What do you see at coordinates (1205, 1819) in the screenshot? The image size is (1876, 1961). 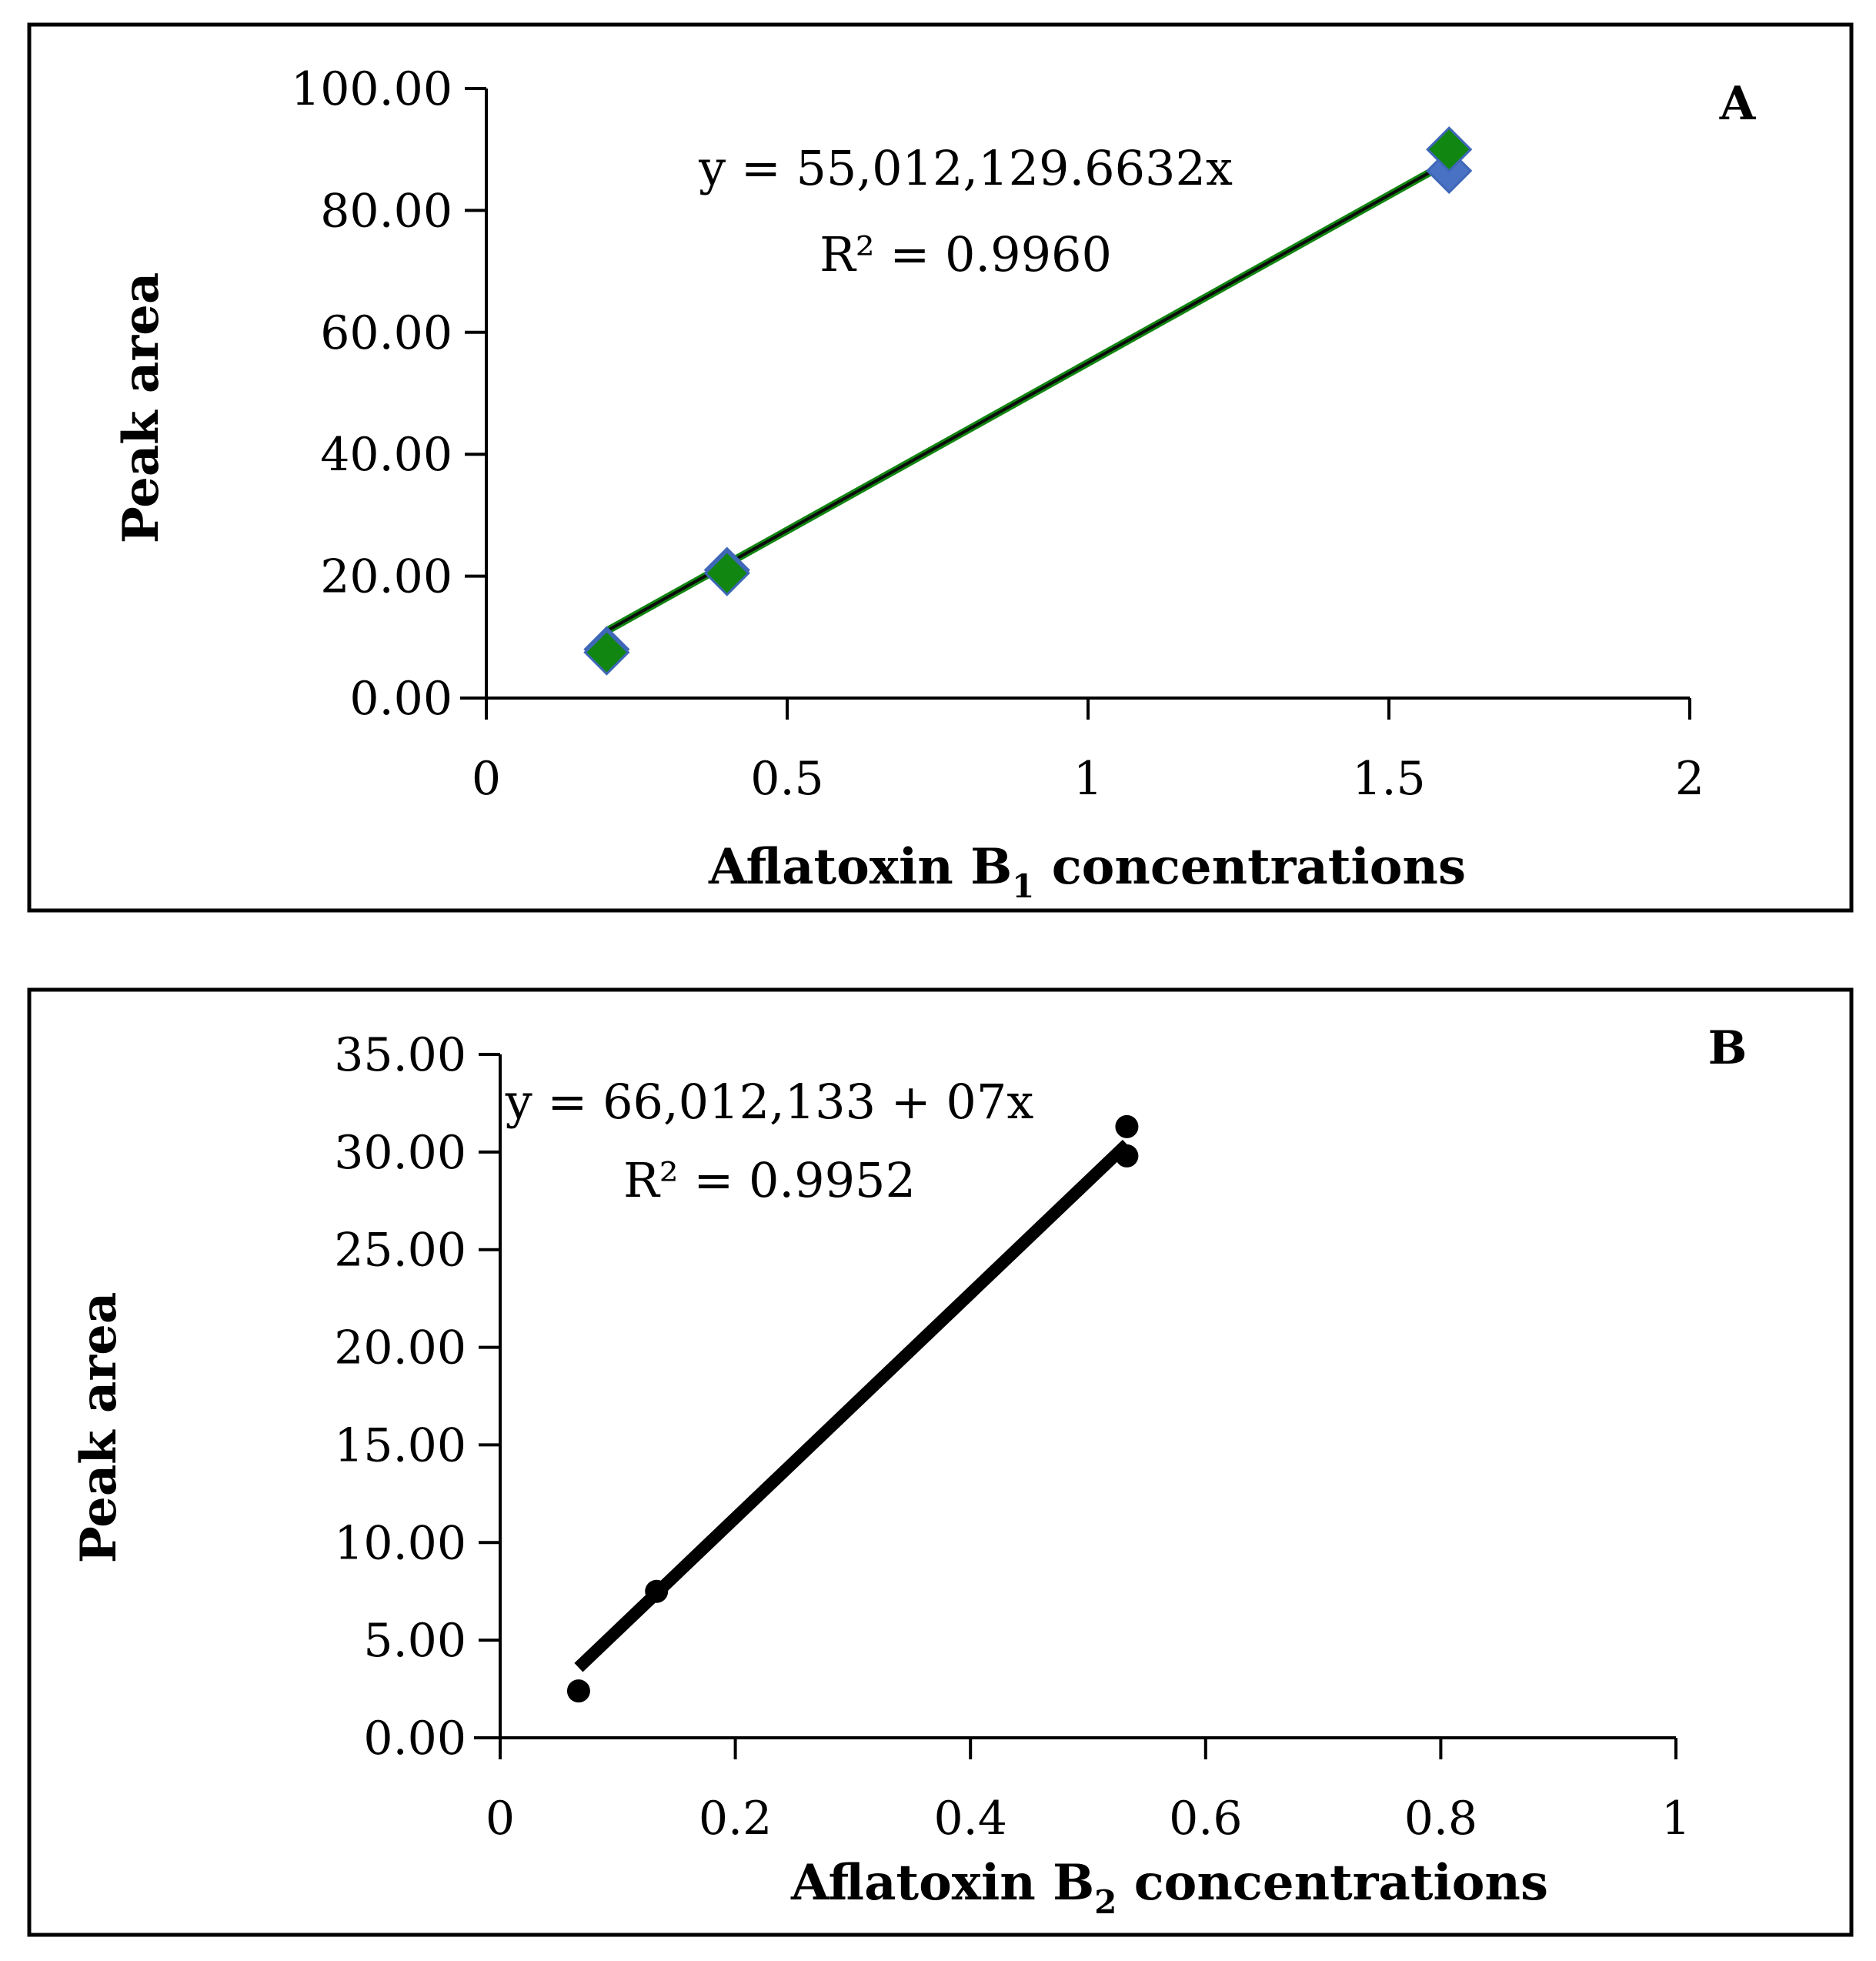 I see `panel-b-x-tick-label: 0.6` at bounding box center [1205, 1819].